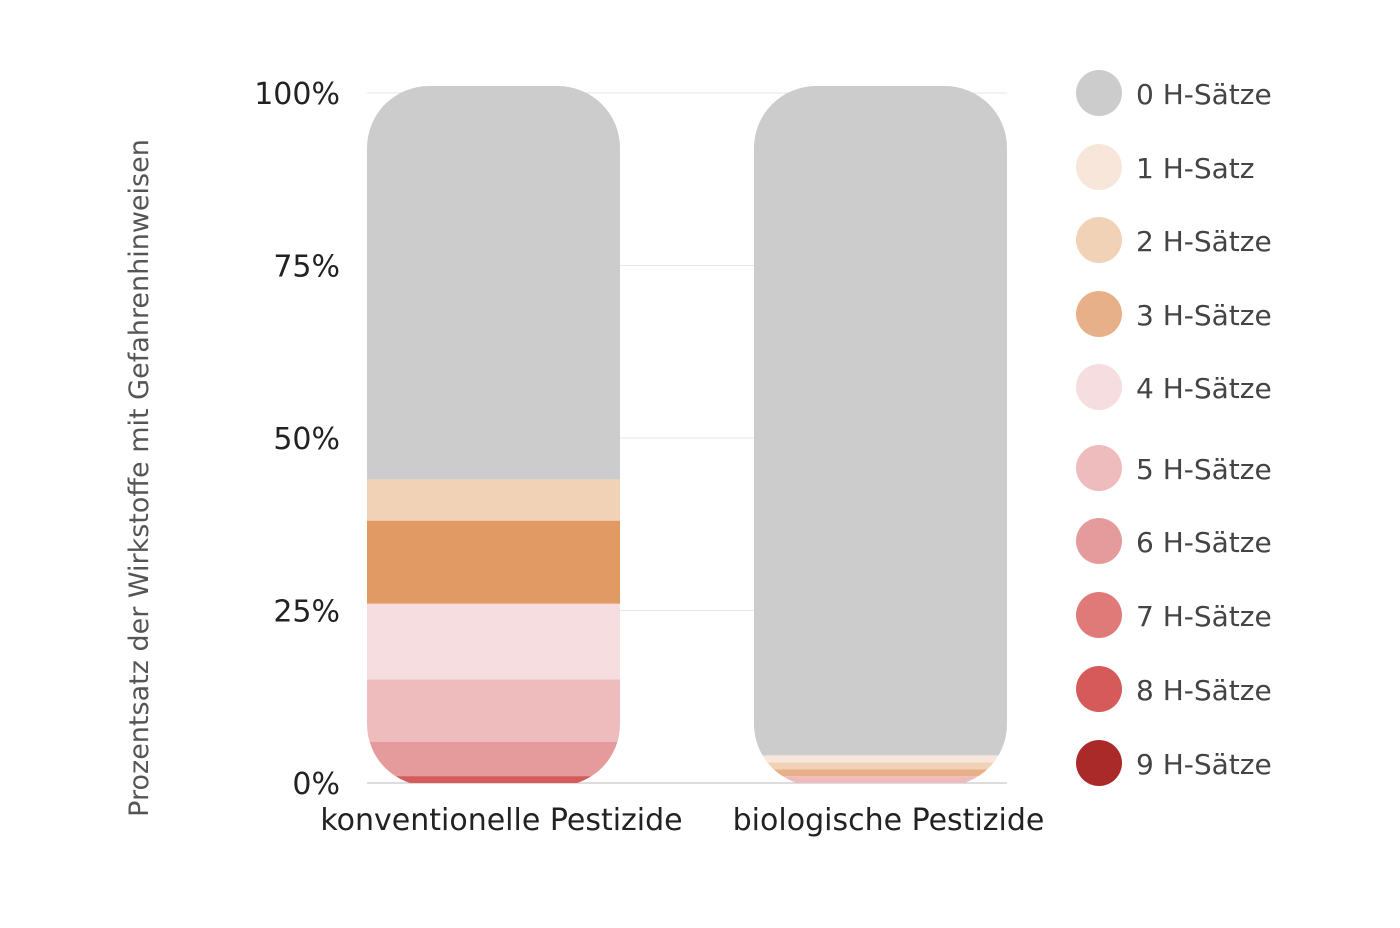 The width and height of the screenshot is (1400, 928). Describe the element at coordinates (306, 612) in the screenshot. I see `y-tick-label: 25%` at that location.